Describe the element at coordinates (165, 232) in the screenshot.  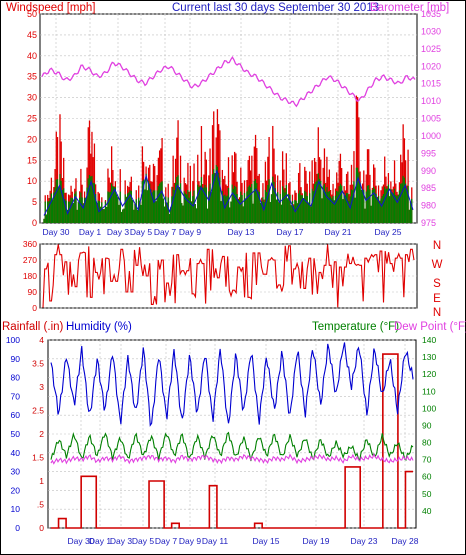
I see `wind-x-tick: Day 7` at that location.